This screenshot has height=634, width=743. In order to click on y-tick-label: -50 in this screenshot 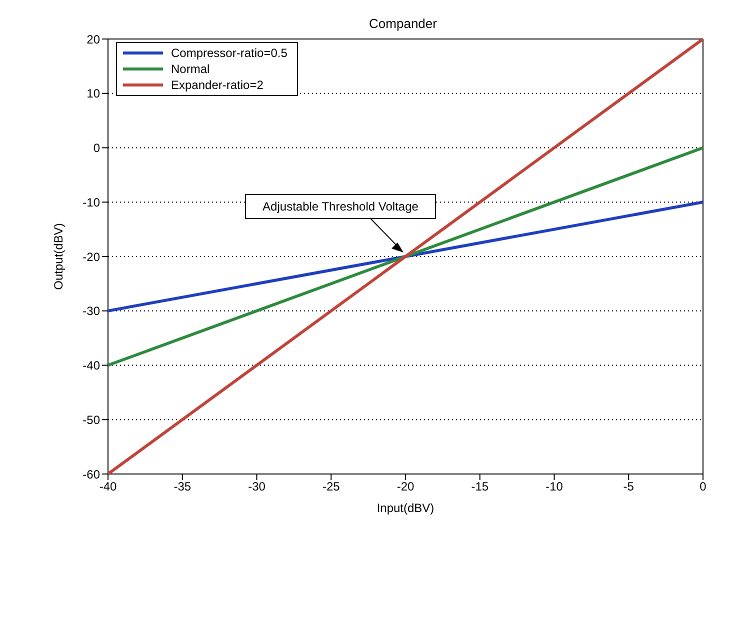, I will do `click(91, 419)`.